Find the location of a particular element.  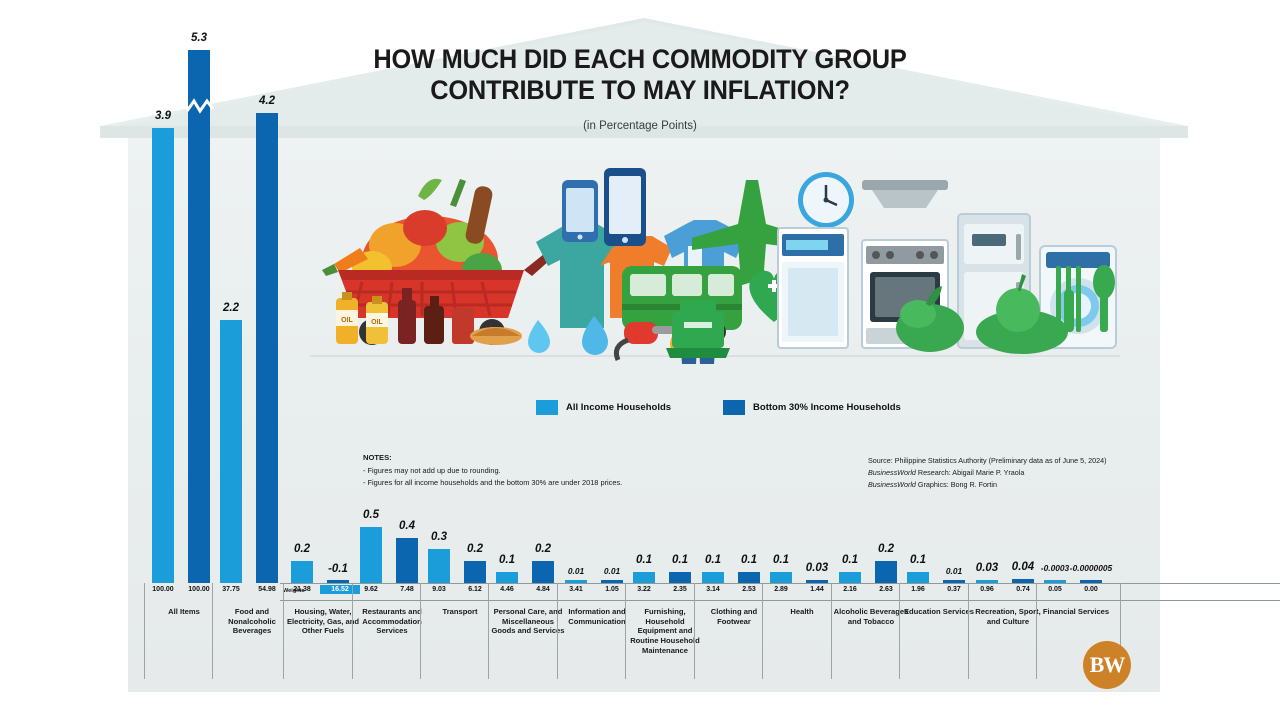

clock-icon is located at coordinates (826, 200).